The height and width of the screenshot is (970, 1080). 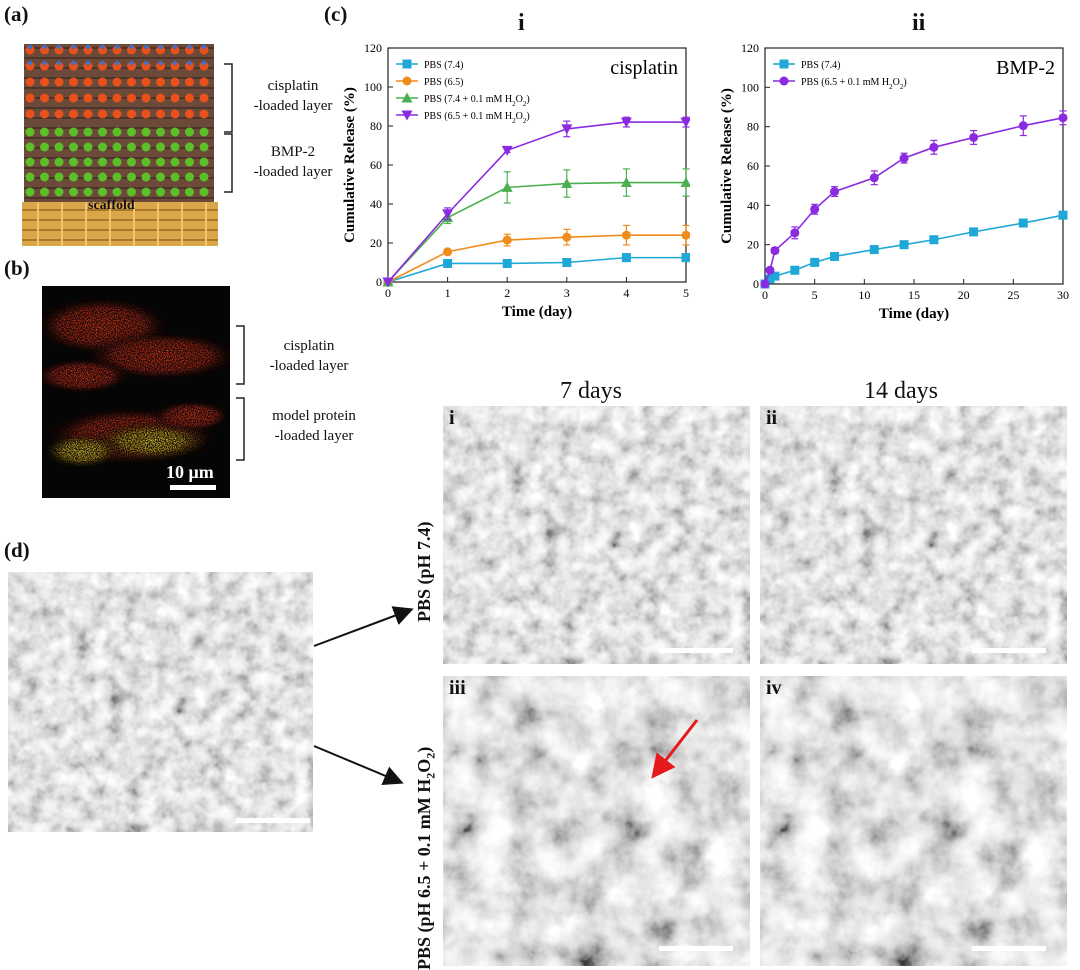 I want to click on sem-overview-image, so click(x=160, y=702).